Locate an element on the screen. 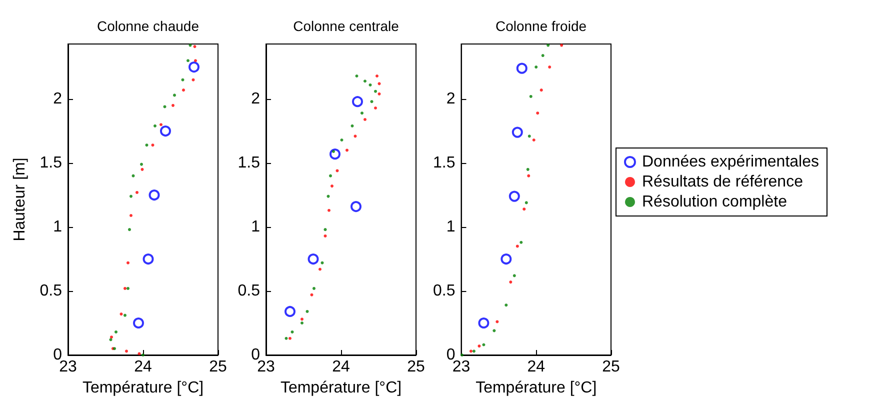  legend-label: Résolution complète is located at coordinates (715, 202).